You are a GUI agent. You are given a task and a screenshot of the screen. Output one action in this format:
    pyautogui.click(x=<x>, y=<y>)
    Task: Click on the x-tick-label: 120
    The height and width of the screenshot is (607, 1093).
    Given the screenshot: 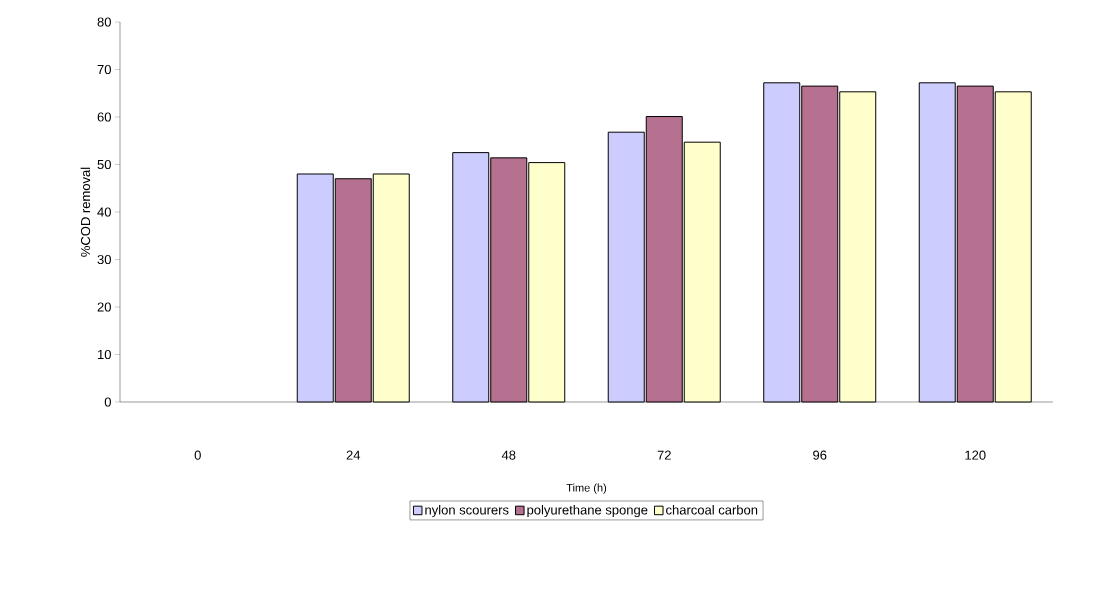 What is the action you would take?
    pyautogui.click(x=975, y=455)
    